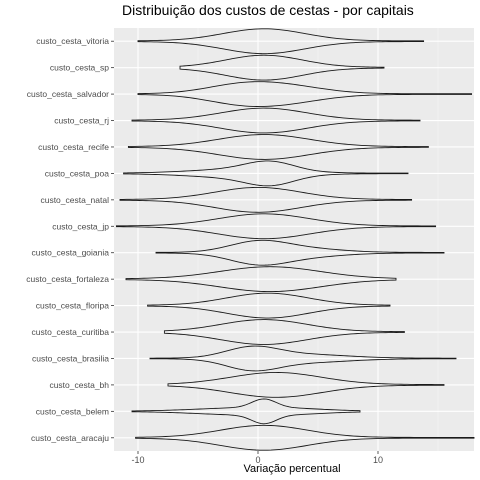 The image size is (480, 480). Describe the element at coordinates (278, 147) in the screenshot. I see `violin-custo-cesta-recife` at that location.